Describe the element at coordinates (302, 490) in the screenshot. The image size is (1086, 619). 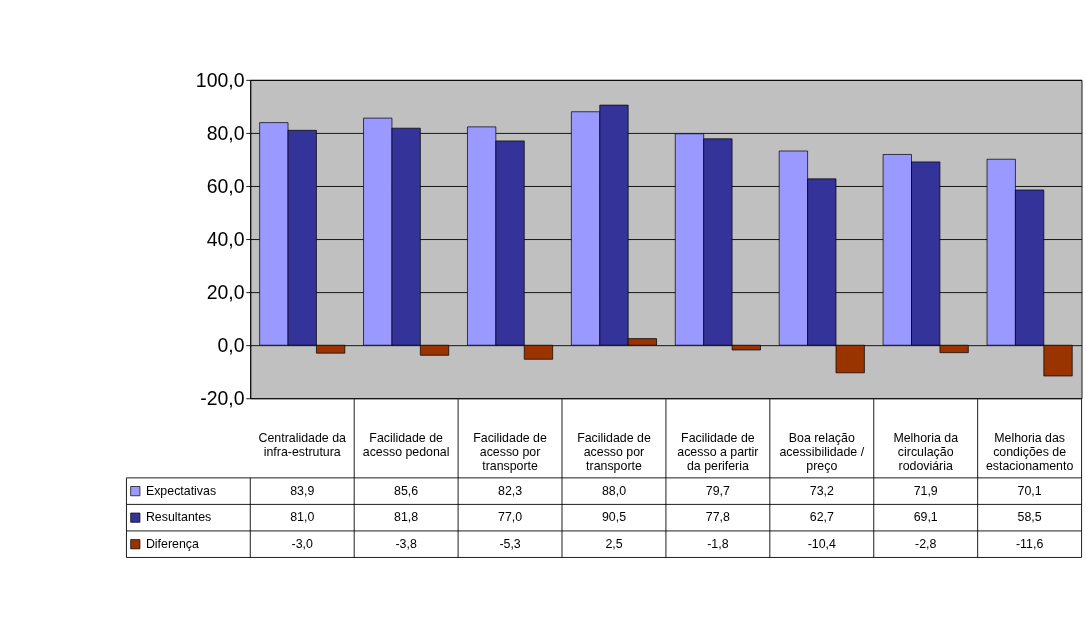
I see `data-label: 83,9` at that location.